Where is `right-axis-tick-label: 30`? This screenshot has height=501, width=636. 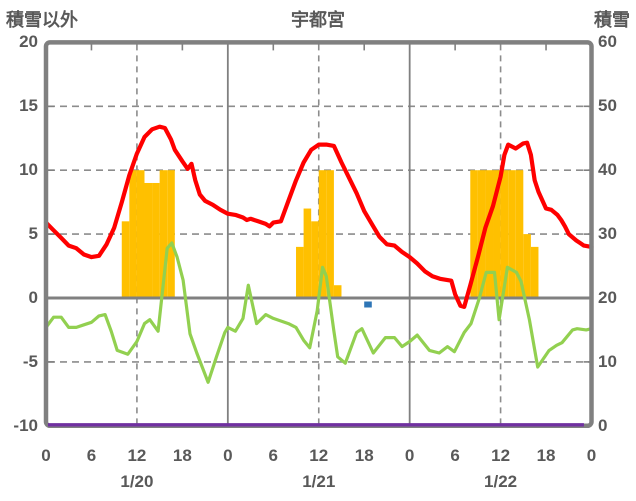
right-axis-tick-label: 30 is located at coordinates (607, 234).